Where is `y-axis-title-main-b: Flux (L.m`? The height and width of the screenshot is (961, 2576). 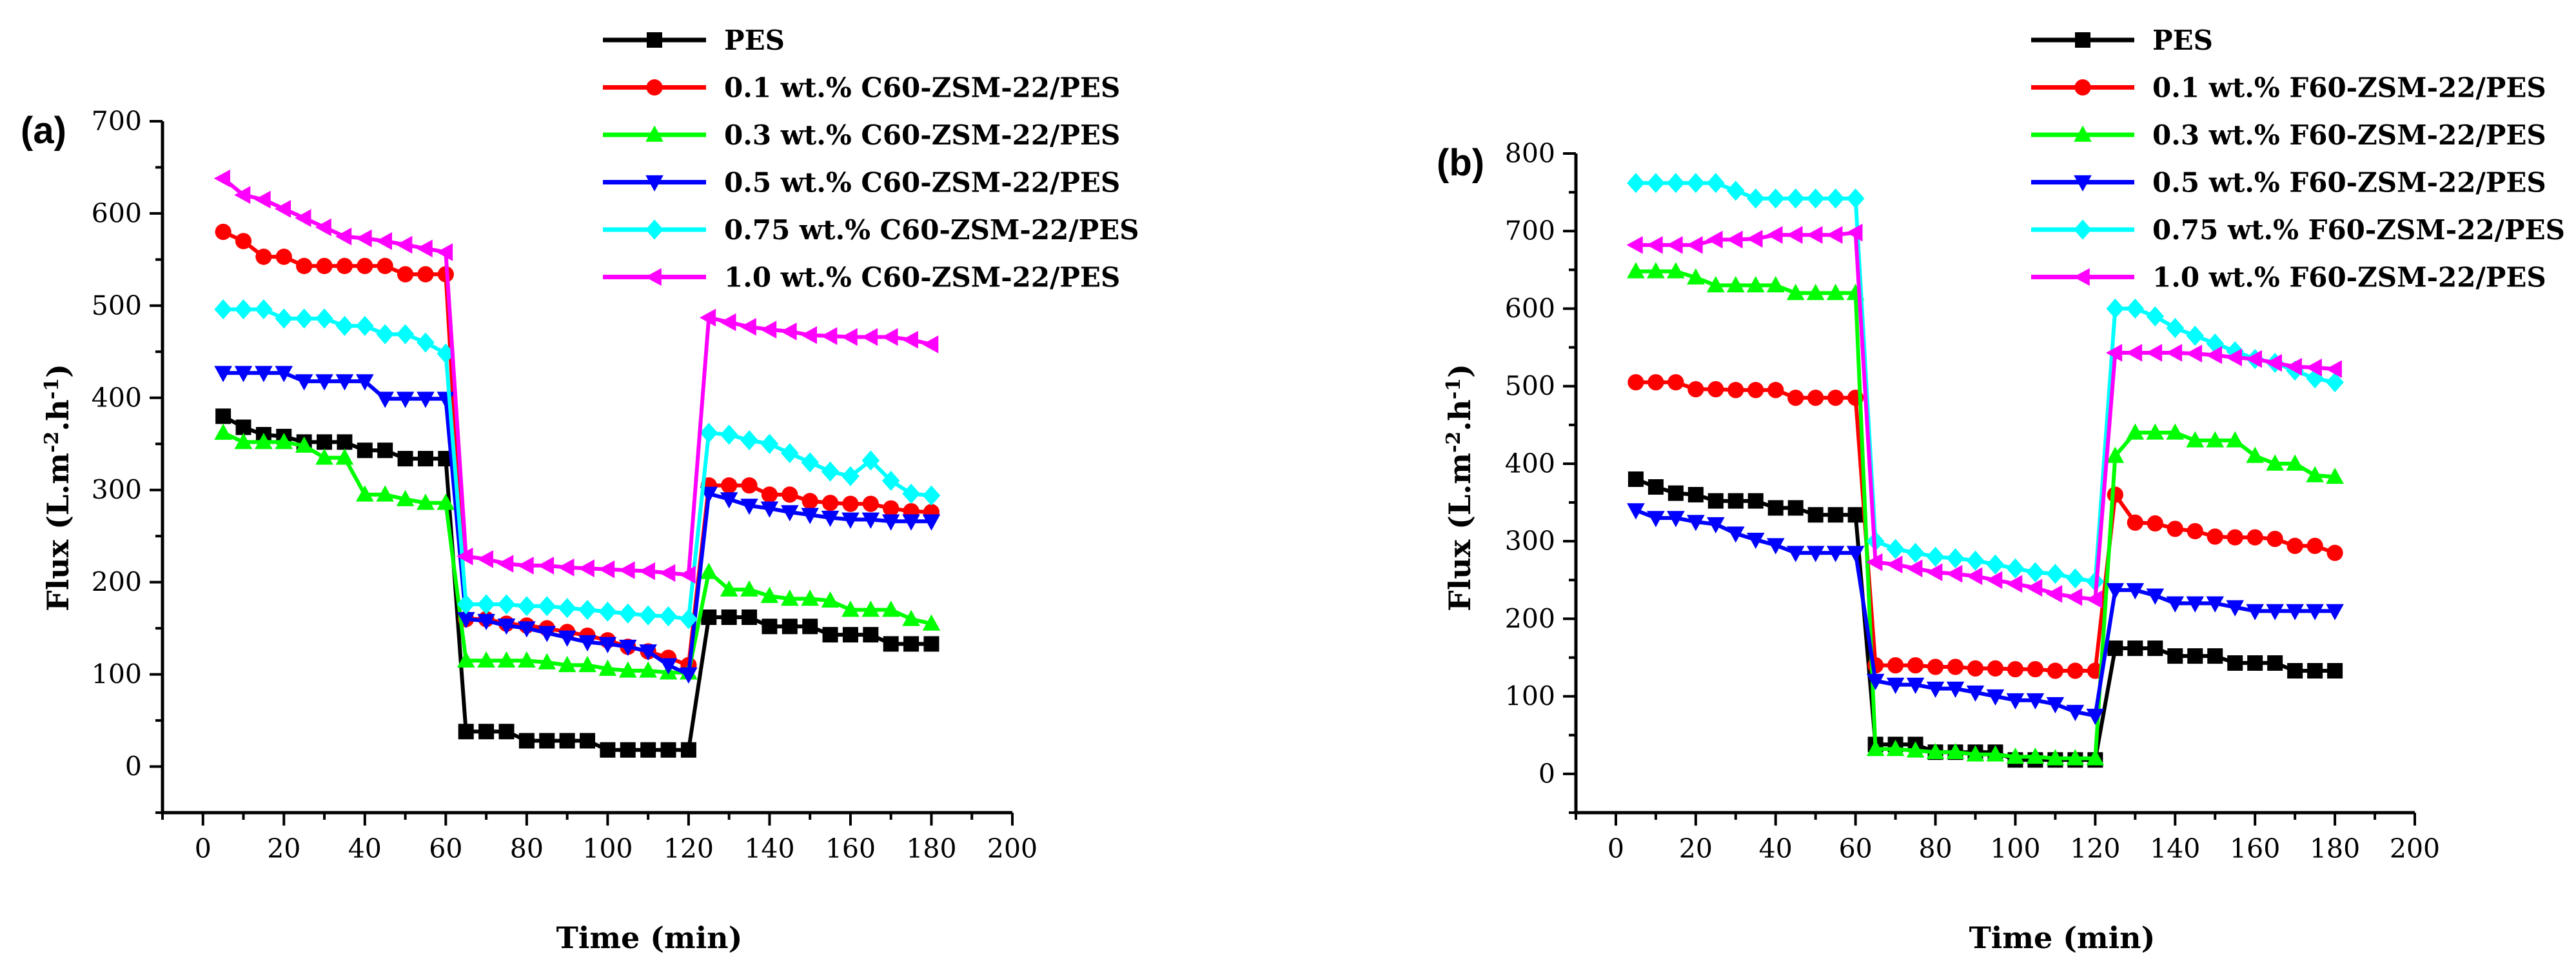
y-axis-title-main-b: Flux (L.m is located at coordinates (1460, 532).